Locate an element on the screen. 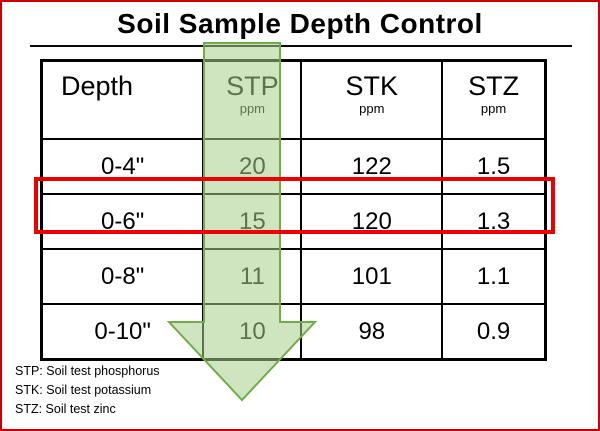  col-header-stk: STK ppm is located at coordinates (372, 99).